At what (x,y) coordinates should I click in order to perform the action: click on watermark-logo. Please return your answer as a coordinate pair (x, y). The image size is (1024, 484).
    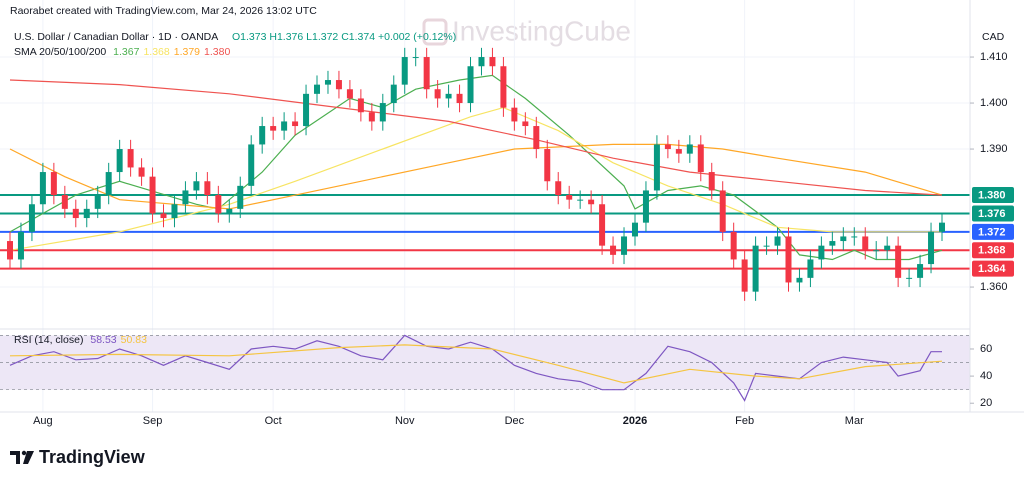
    Looking at the image, I should click on (435, 32).